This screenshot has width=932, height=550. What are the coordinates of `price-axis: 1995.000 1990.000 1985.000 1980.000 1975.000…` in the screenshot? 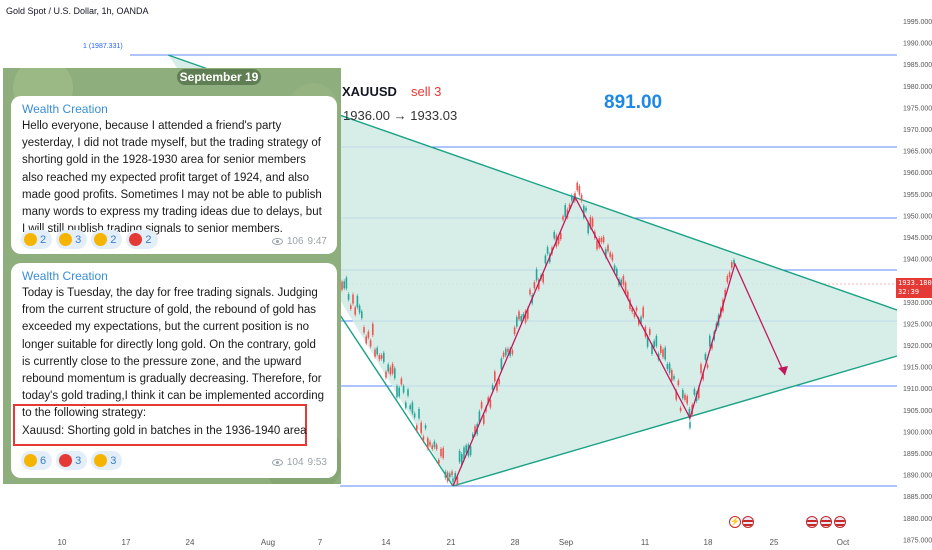 It's located at (917, 281).